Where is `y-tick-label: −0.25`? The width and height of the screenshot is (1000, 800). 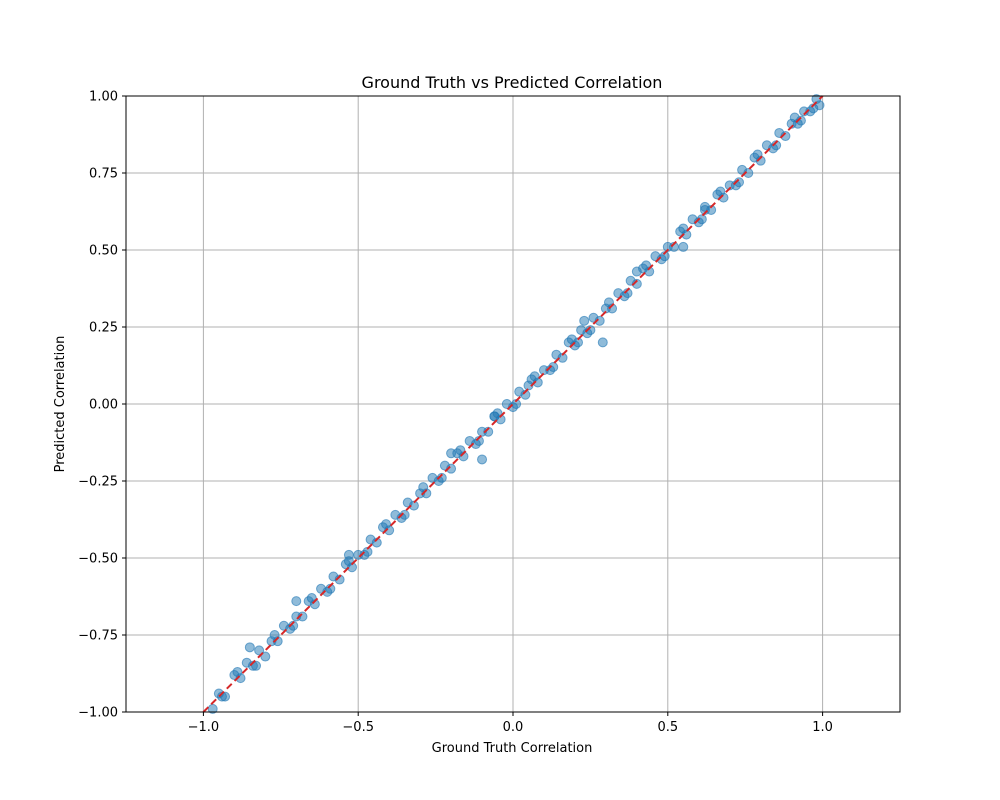
y-tick-label: −0.25 is located at coordinates (98, 482).